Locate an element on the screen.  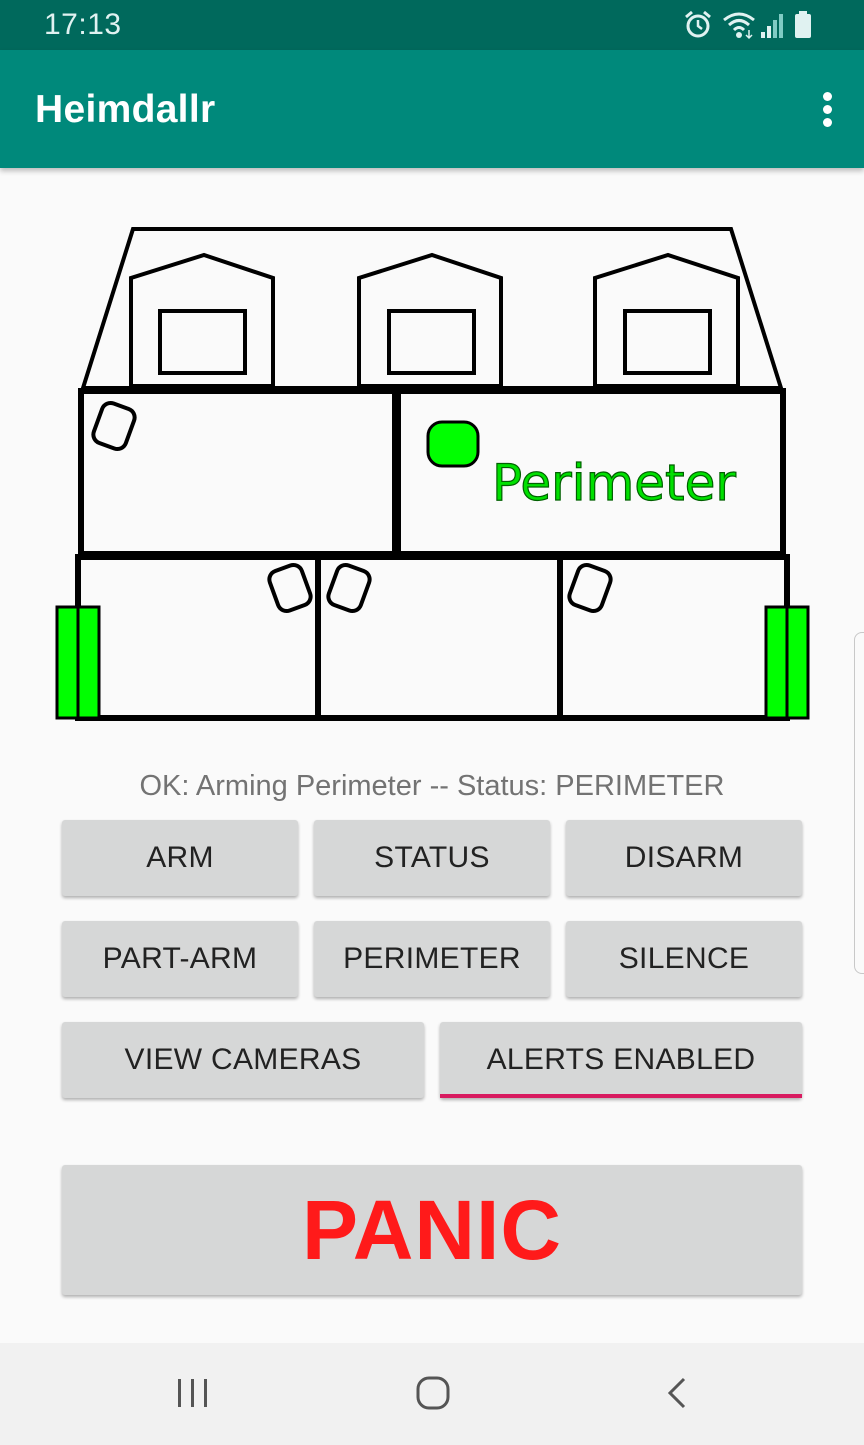
status-button: STATUS is located at coordinates (432, 858).